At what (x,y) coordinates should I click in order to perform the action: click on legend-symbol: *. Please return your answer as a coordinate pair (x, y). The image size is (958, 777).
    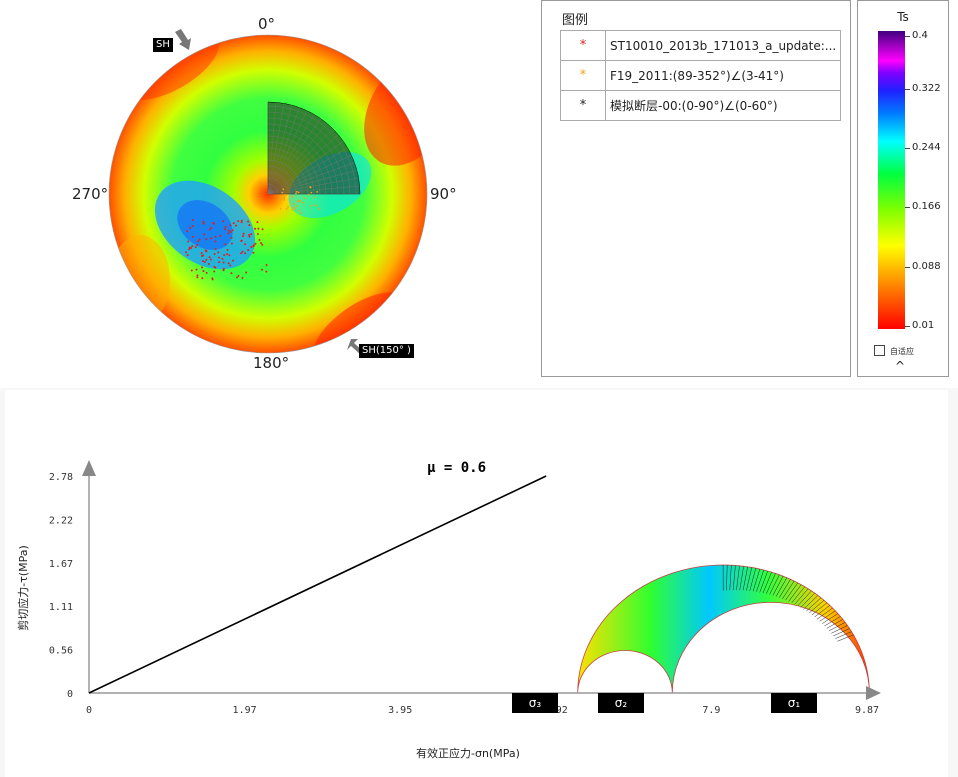
    Looking at the image, I should click on (583, 45).